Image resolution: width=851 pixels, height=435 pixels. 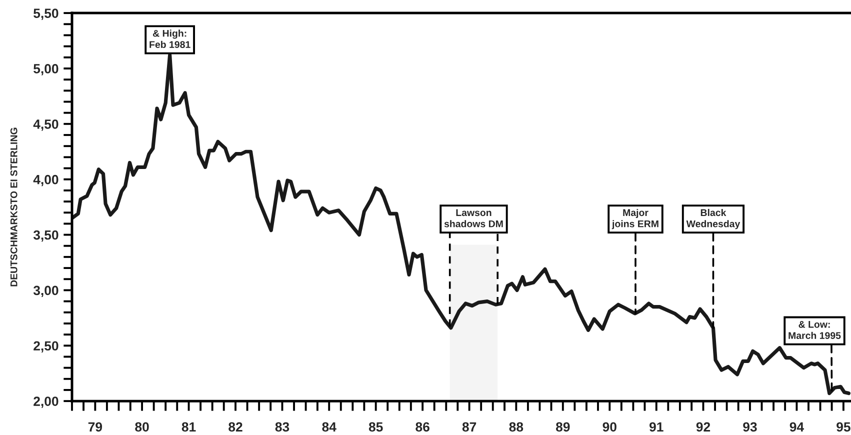 I want to click on x-tick-label: 81, so click(x=189, y=427).